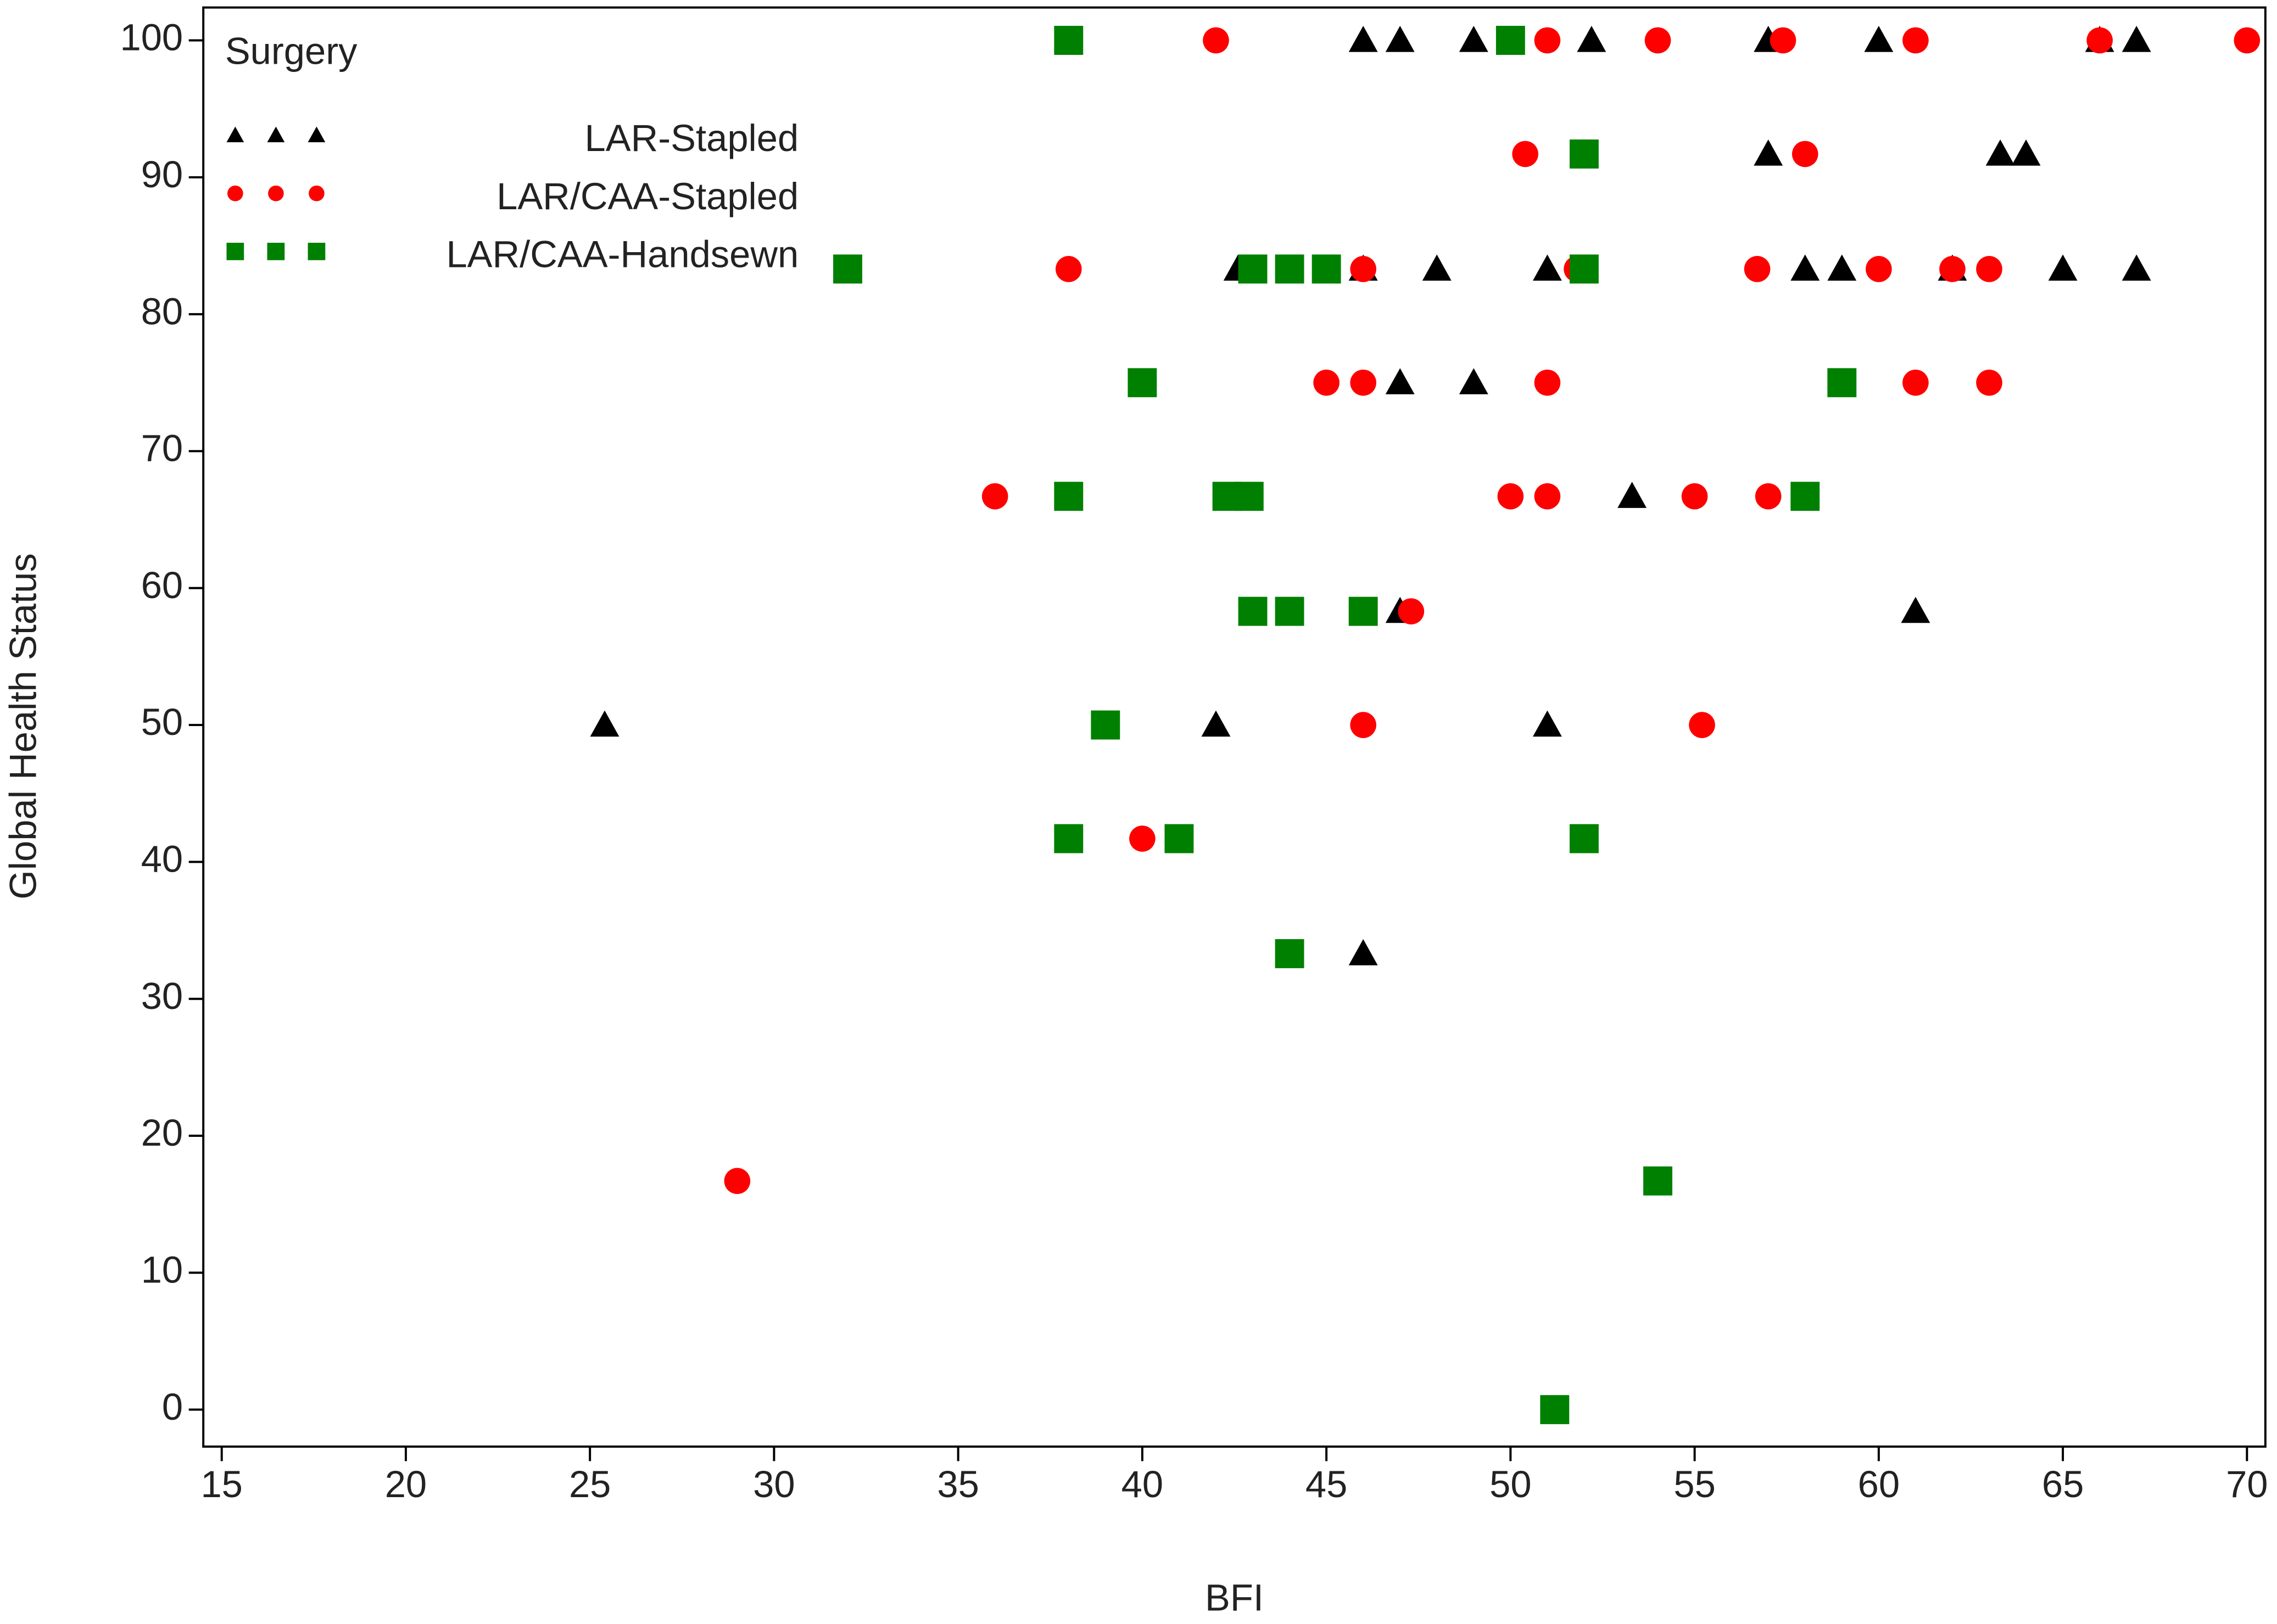 Image resolution: width=2277 pixels, height=1624 pixels. What do you see at coordinates (2063, 1484) in the screenshot?
I see `x-tick-label: 65` at bounding box center [2063, 1484].